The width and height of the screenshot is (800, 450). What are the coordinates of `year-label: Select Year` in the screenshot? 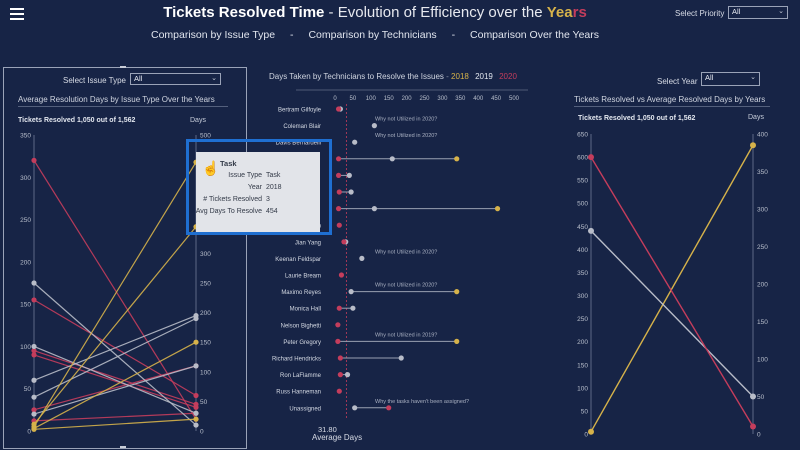 It's located at (677, 81).